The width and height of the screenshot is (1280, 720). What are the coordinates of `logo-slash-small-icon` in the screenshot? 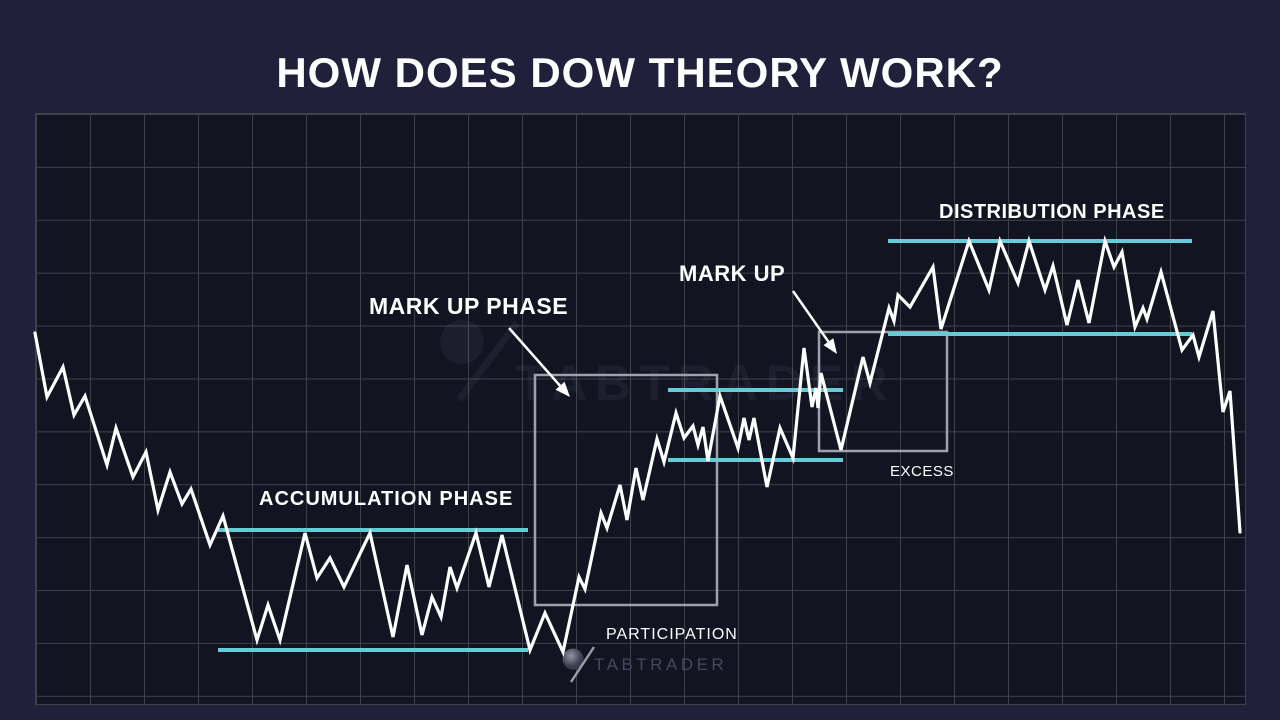 It's located at (582, 664).